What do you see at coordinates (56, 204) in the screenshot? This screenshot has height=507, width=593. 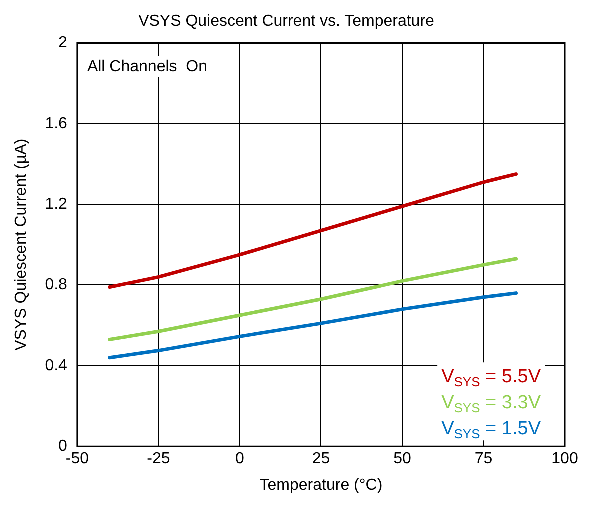 I see `y-tick-label: 1.2` at bounding box center [56, 204].